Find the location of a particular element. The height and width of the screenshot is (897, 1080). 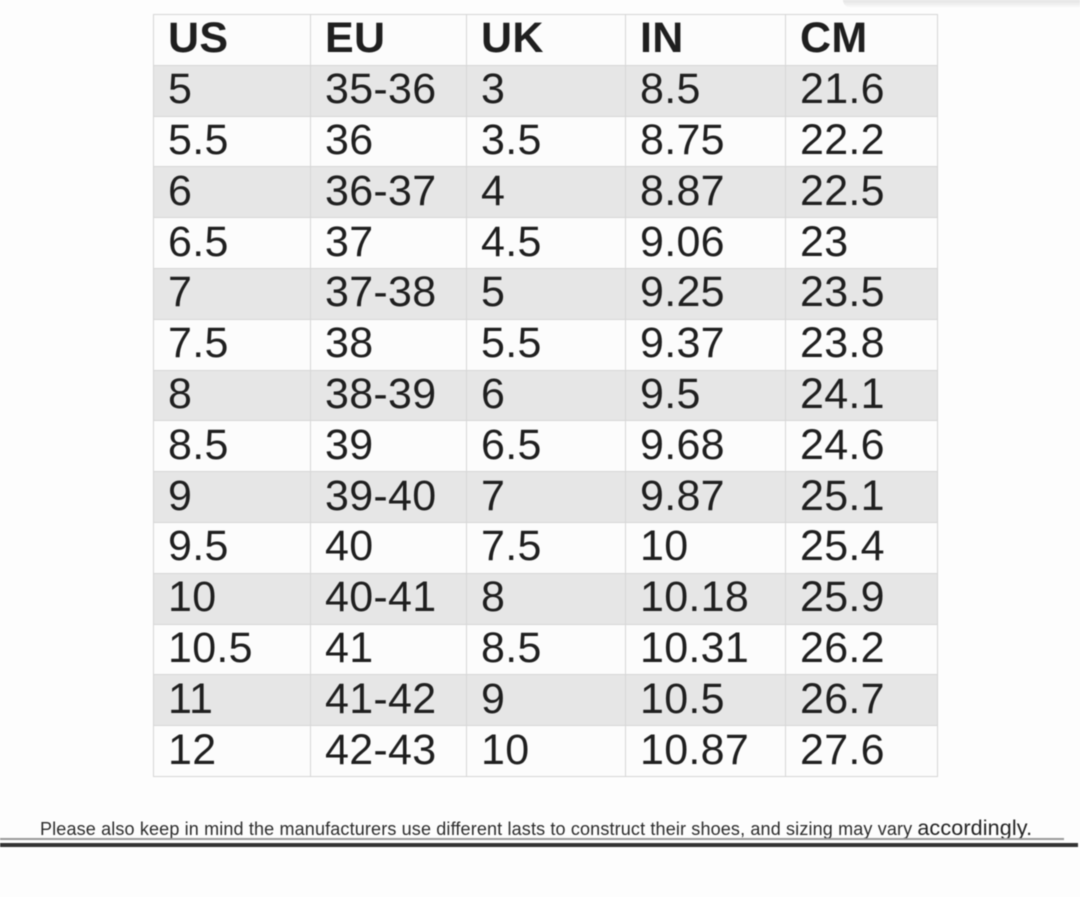

table-row: 6 36-37 4 8.87 22.5 is located at coordinates (545, 192).